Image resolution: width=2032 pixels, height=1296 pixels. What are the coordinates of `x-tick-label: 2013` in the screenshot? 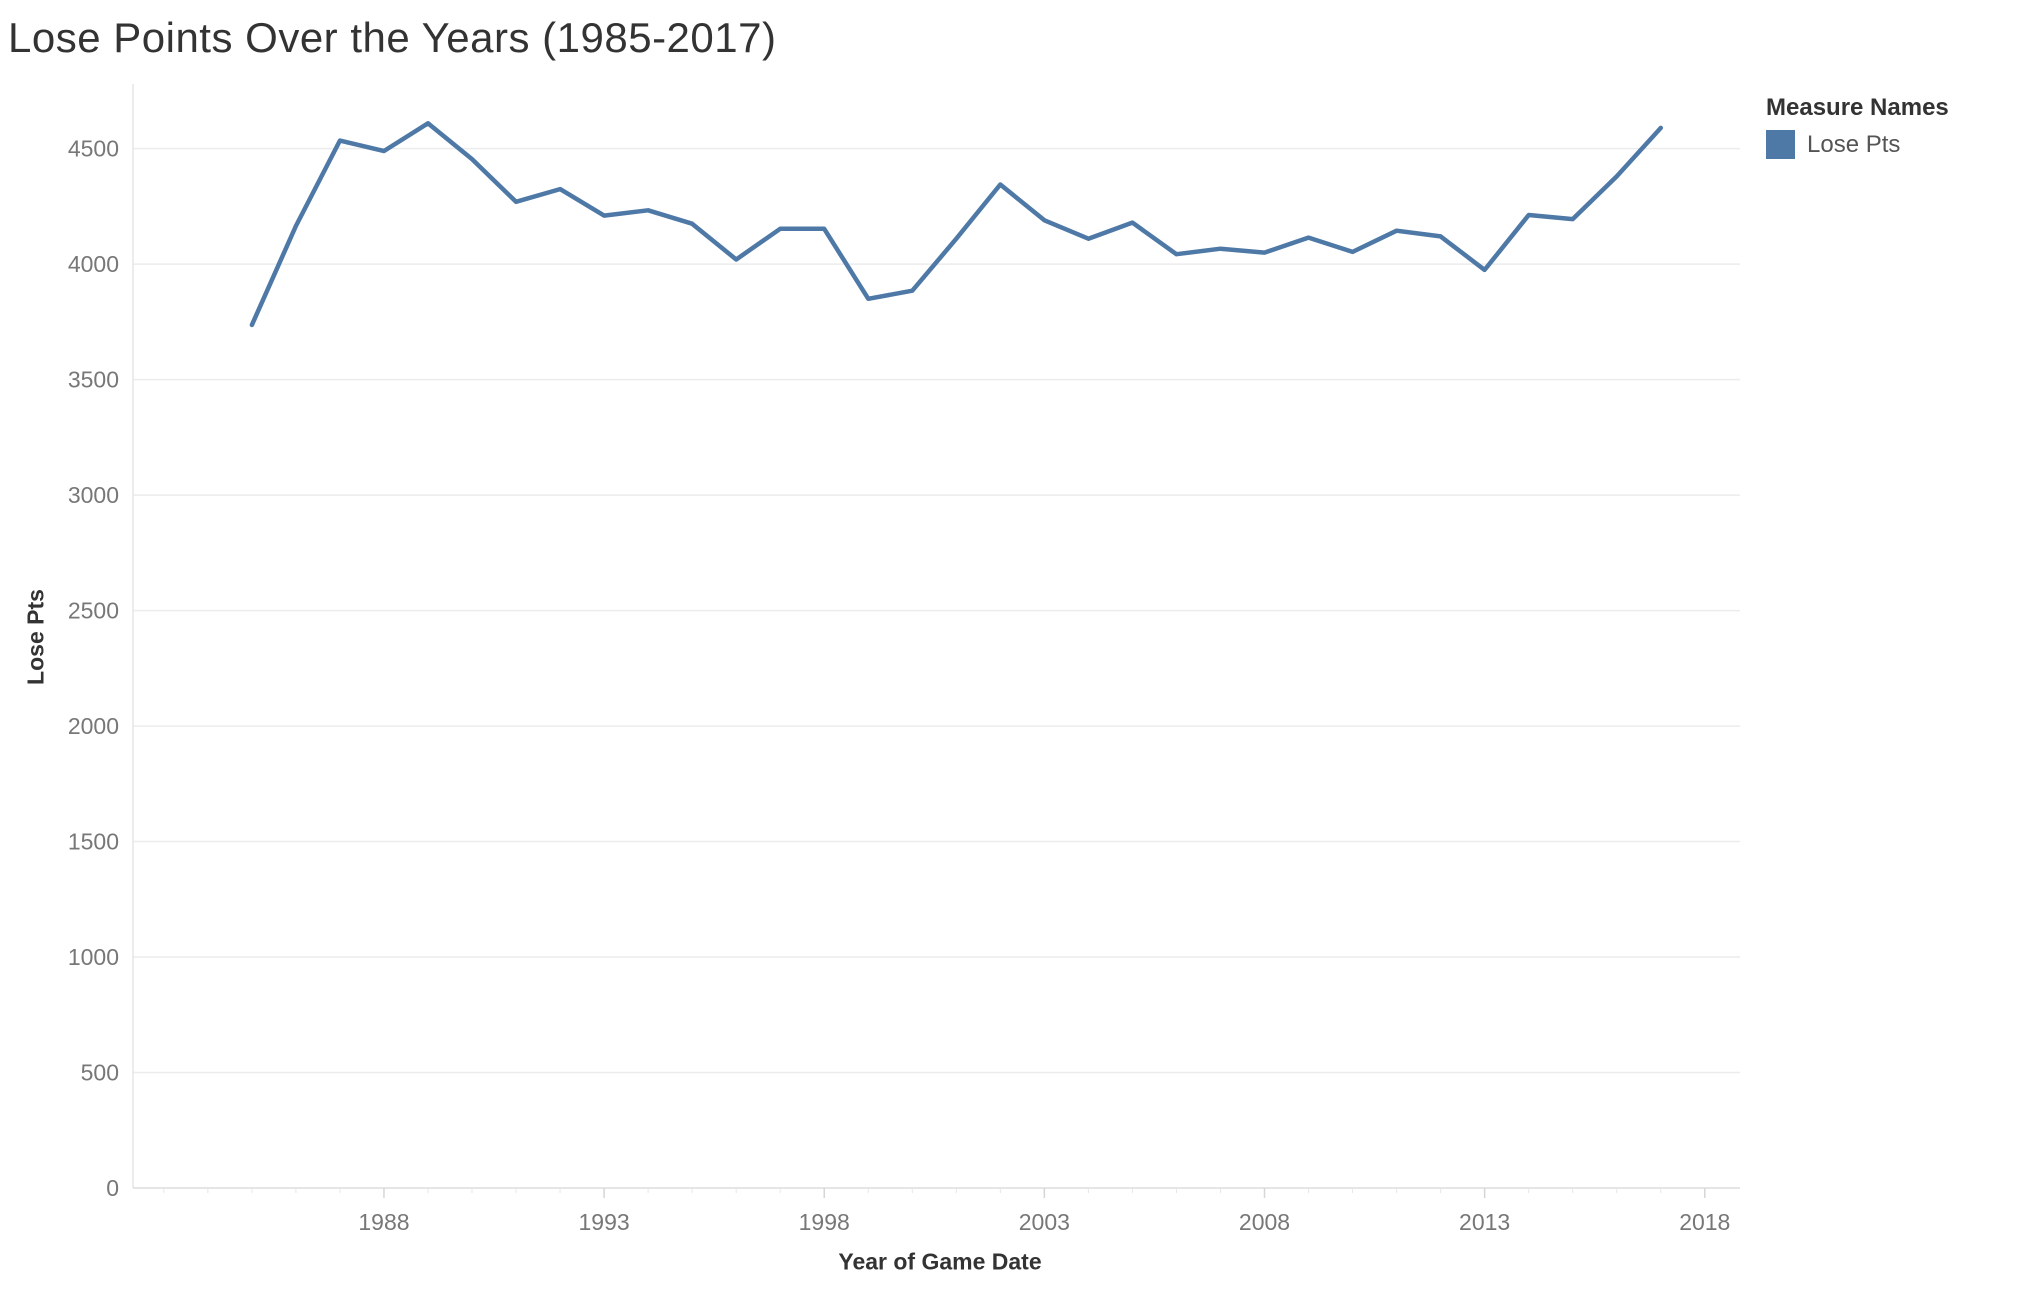 It's located at (1484, 1222).